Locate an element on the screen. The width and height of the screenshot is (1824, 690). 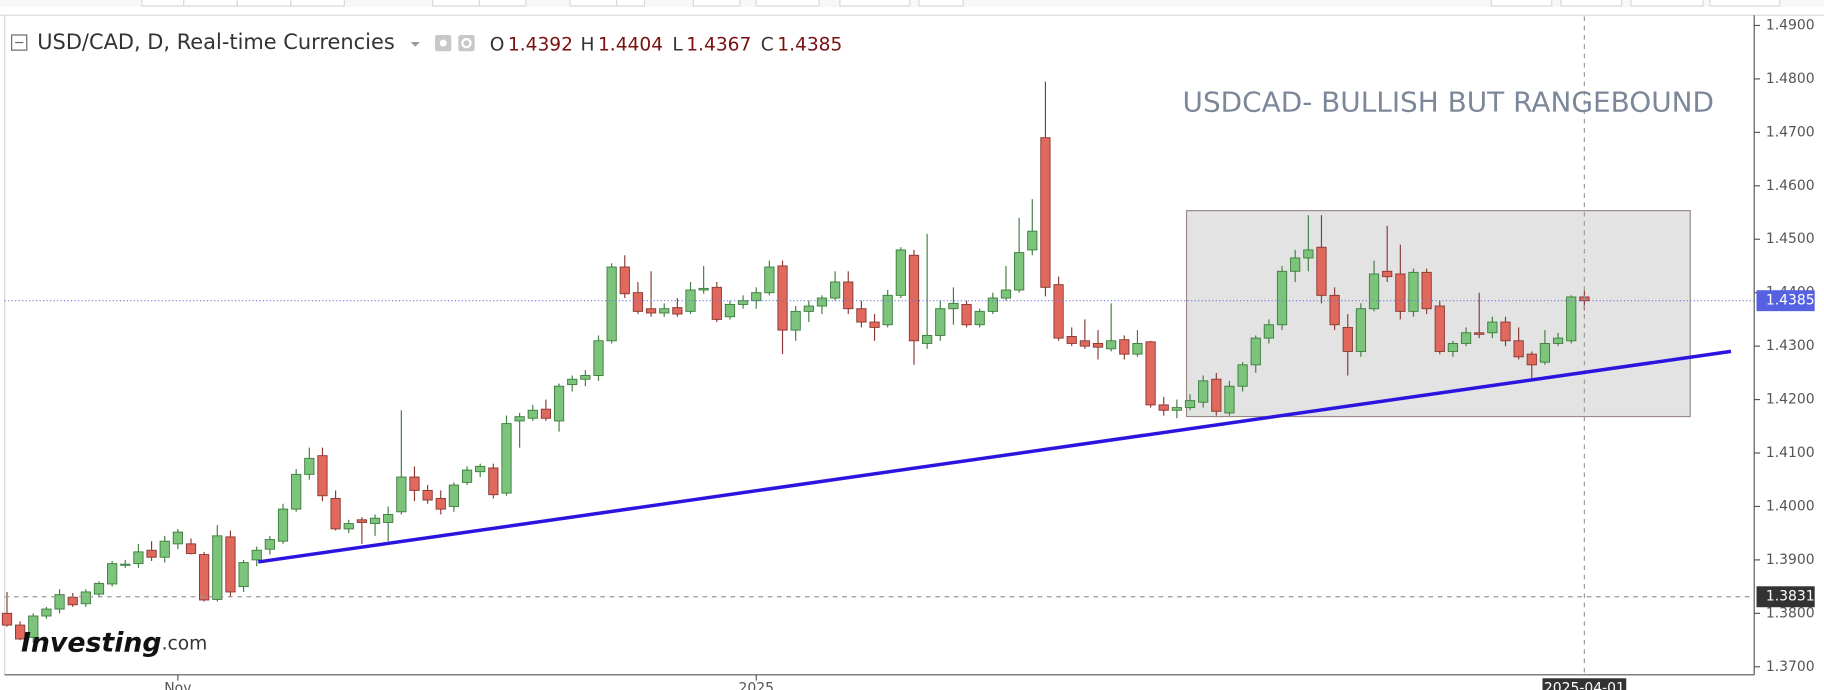
ohlc-entry: L 1.4367 is located at coordinates (711, 44).